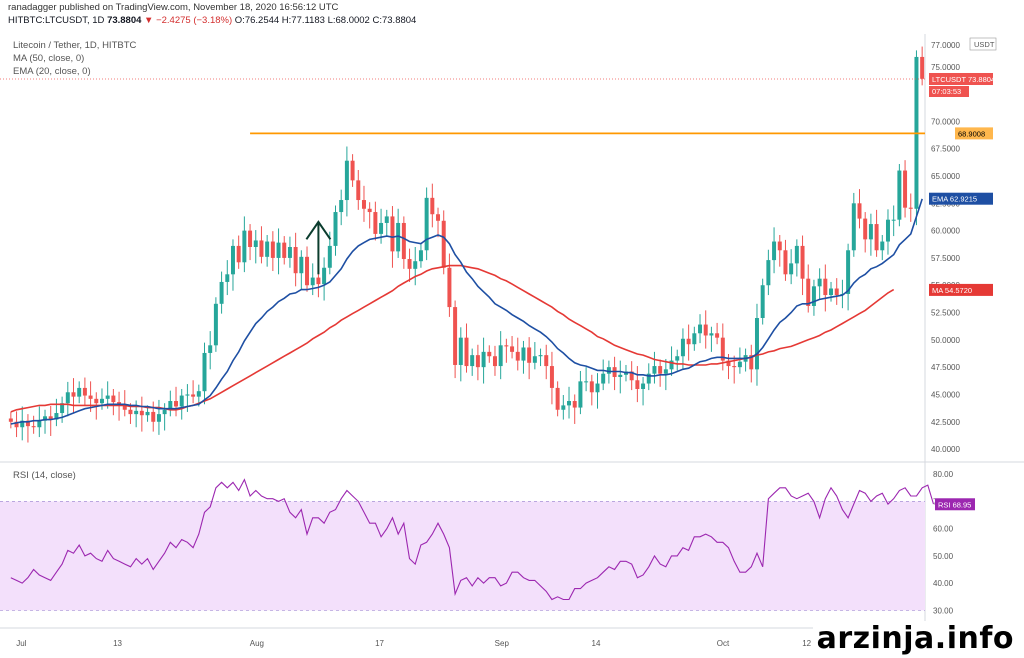 The image size is (1024, 658). What do you see at coordinates (961, 289) in the screenshot?
I see `ma-price-tag-bg` at bounding box center [961, 289].